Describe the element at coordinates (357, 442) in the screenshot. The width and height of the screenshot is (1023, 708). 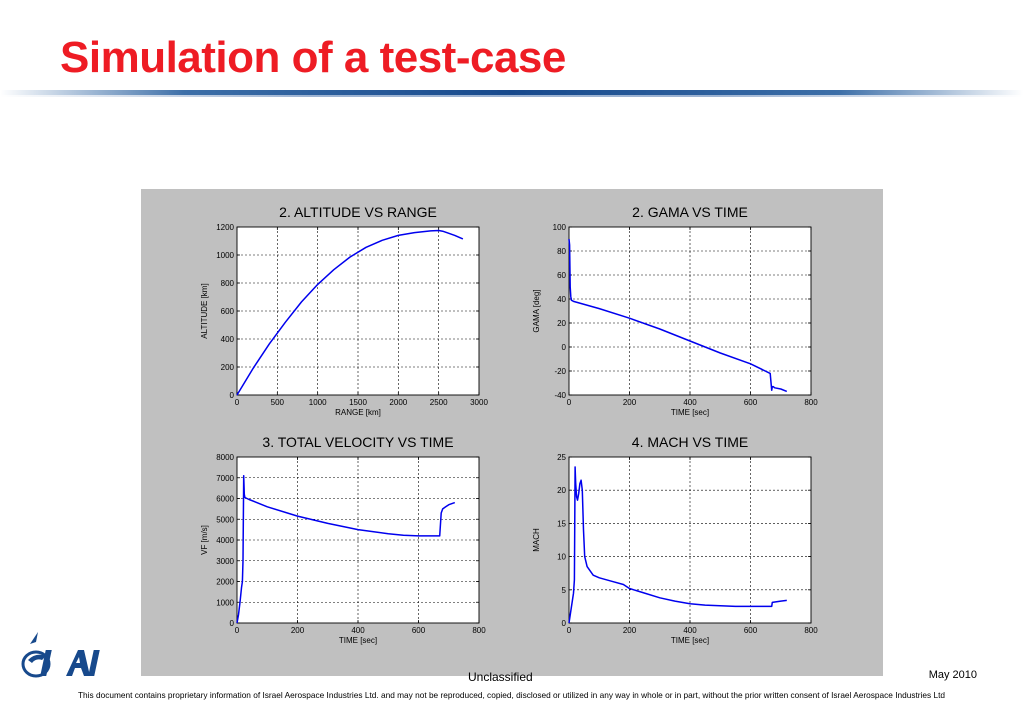
I see `chart-title-3: 3. TOTAL VELOCITY VS TIME` at that location.